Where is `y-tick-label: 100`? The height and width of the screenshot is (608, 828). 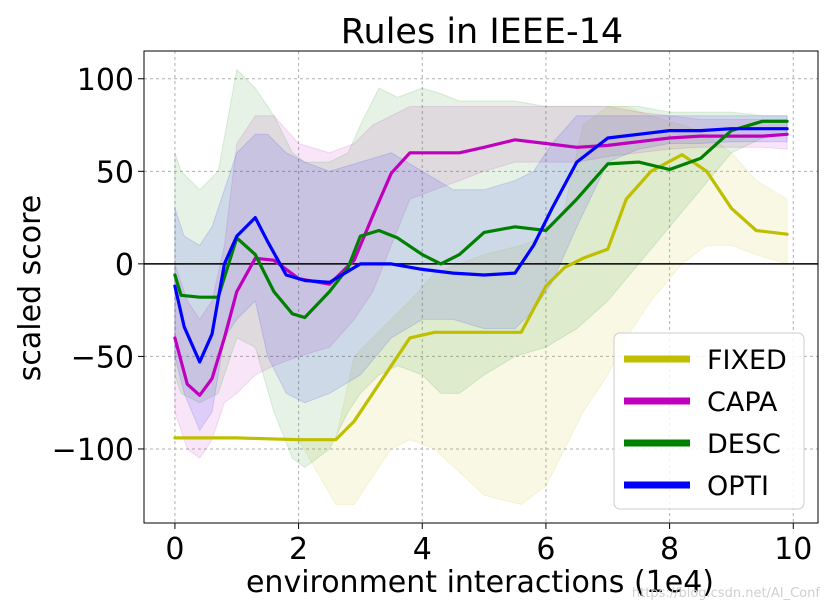
y-tick-label: 100 is located at coordinates (105, 80).